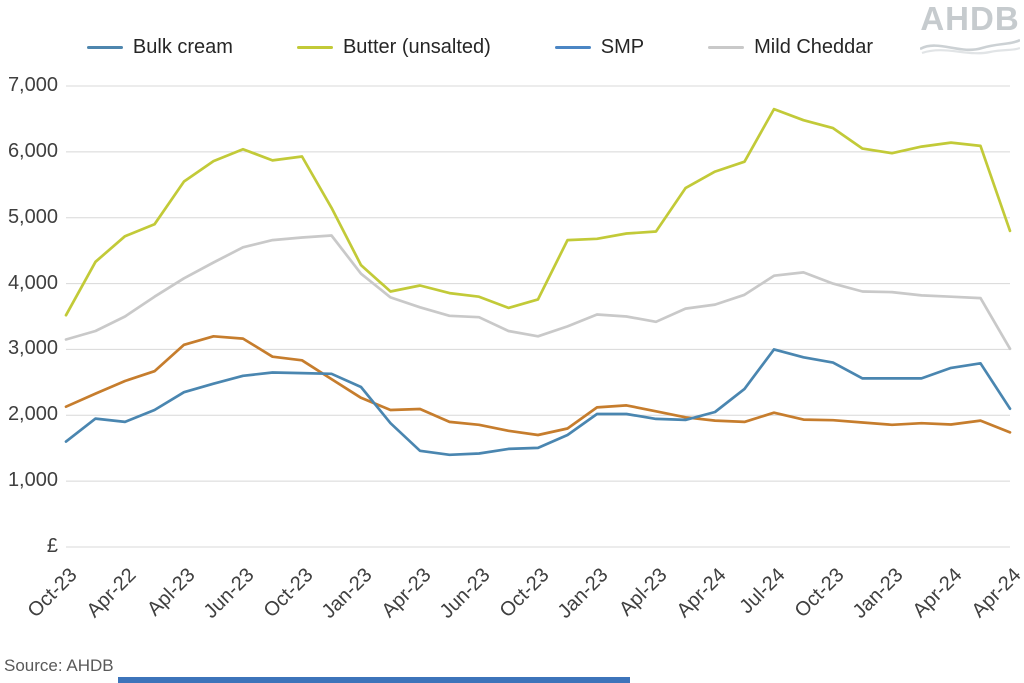 This screenshot has height=683, width=1024. Describe the element at coordinates (182, 47) in the screenshot. I see `legend-label: Bulk cream` at that location.